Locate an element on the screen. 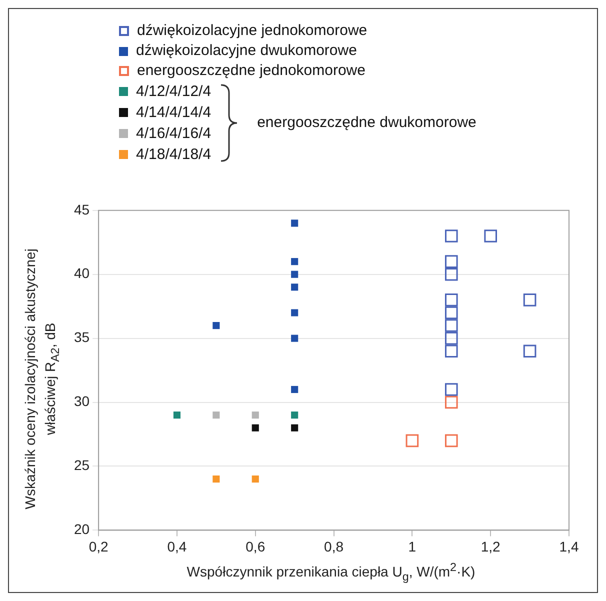 The image size is (606, 601). x-tick-label: 0,8 is located at coordinates (334, 546).